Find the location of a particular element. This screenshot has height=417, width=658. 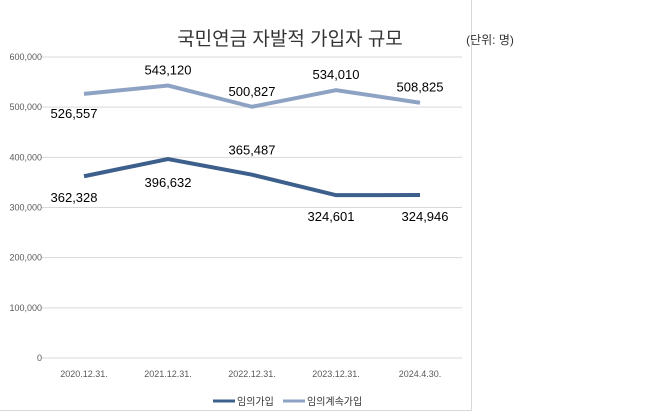

y-tick-label: 100,000 is located at coordinates (25, 308).